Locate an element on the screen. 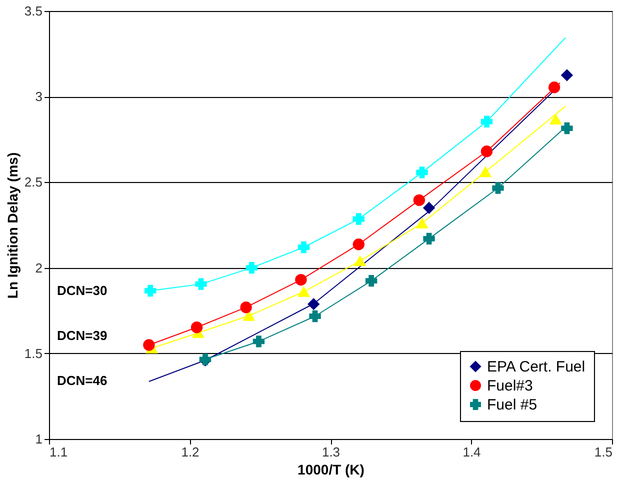  x-tick-label: 1.2 is located at coordinates (190, 452).